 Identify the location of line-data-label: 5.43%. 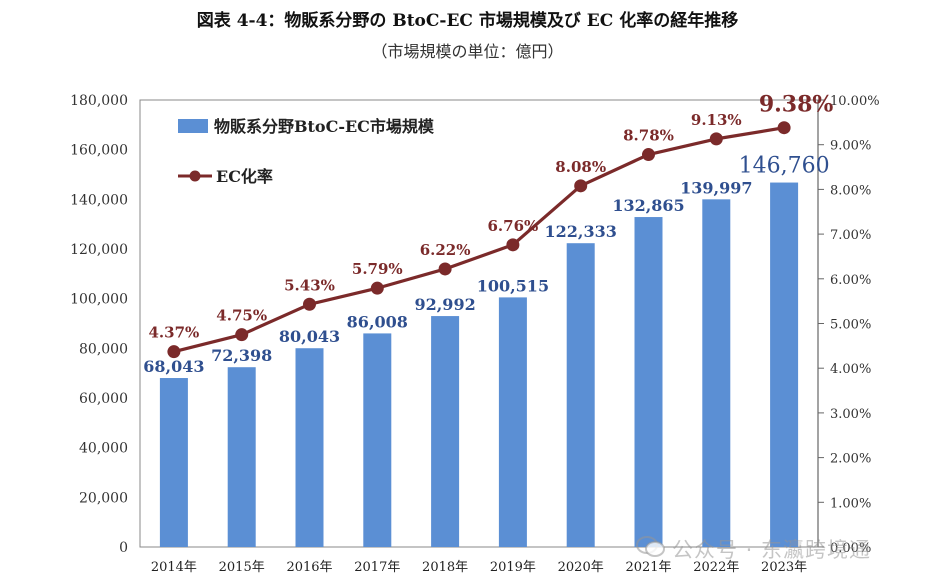
(309, 285).